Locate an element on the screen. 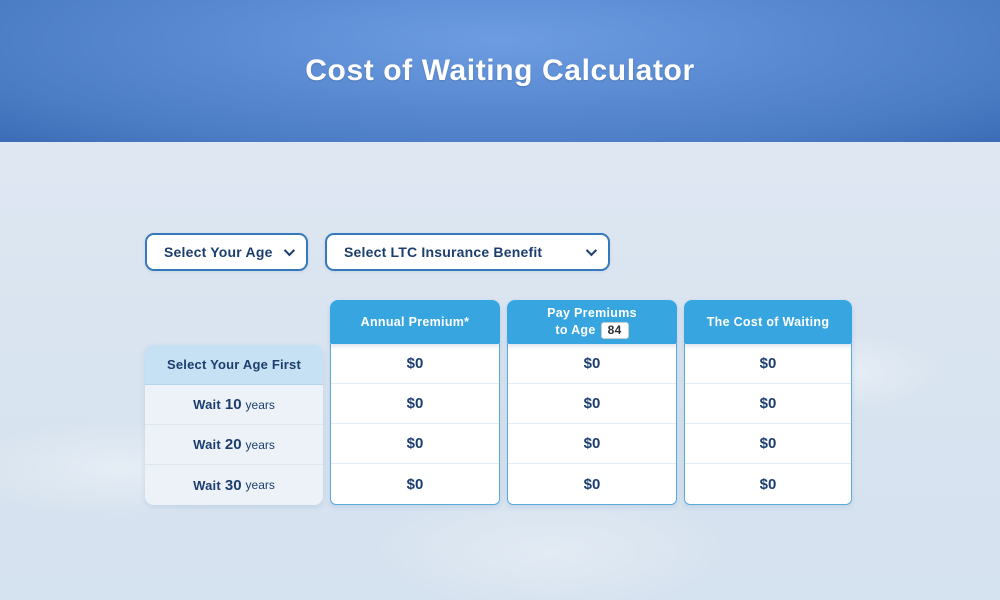 This screenshot has width=1000, height=600. column-header-text-line2: to Age is located at coordinates (575, 330).